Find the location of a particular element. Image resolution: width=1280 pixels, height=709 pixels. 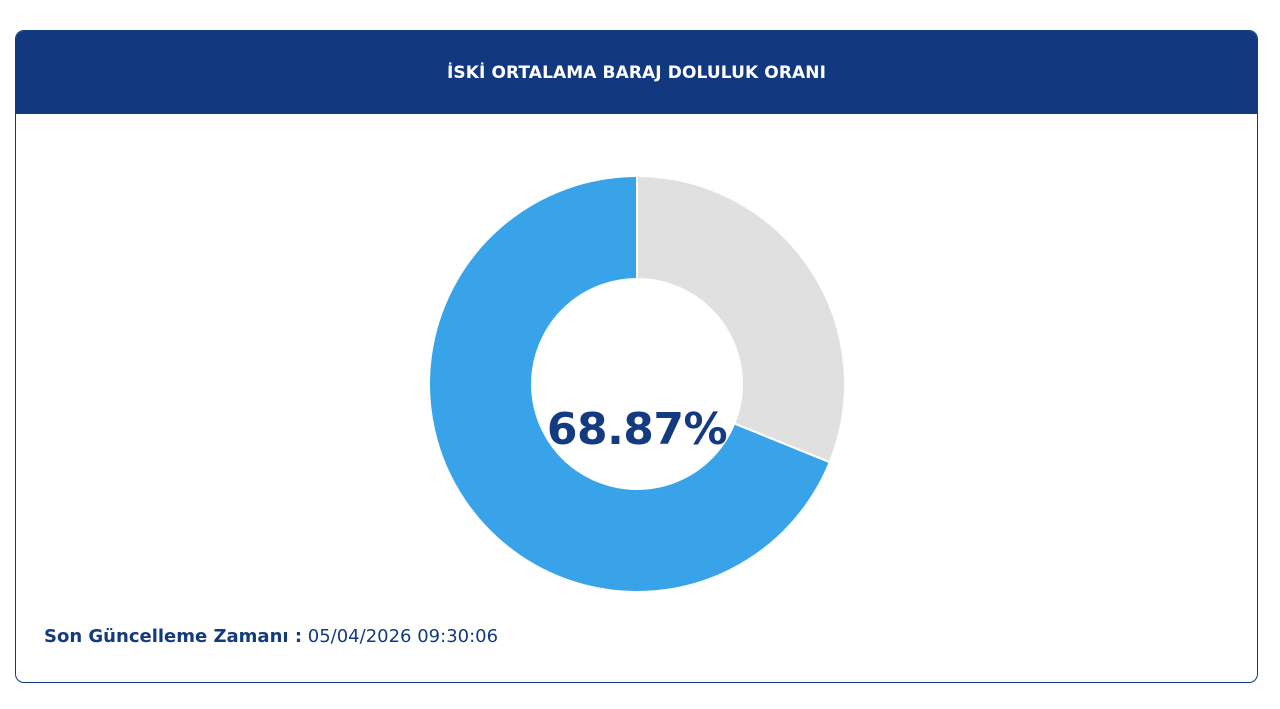

last-update-value: 05/04/2026 09:30:06 is located at coordinates (403, 636).